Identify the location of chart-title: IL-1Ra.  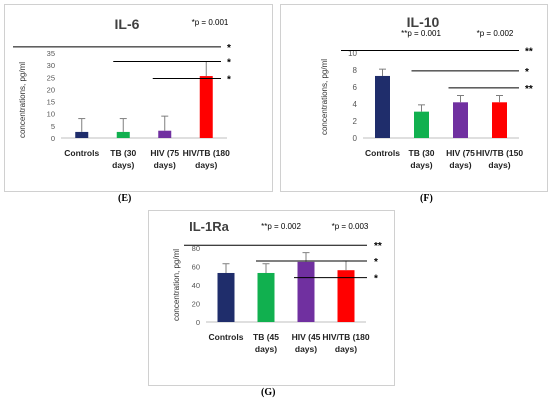
(209, 226).